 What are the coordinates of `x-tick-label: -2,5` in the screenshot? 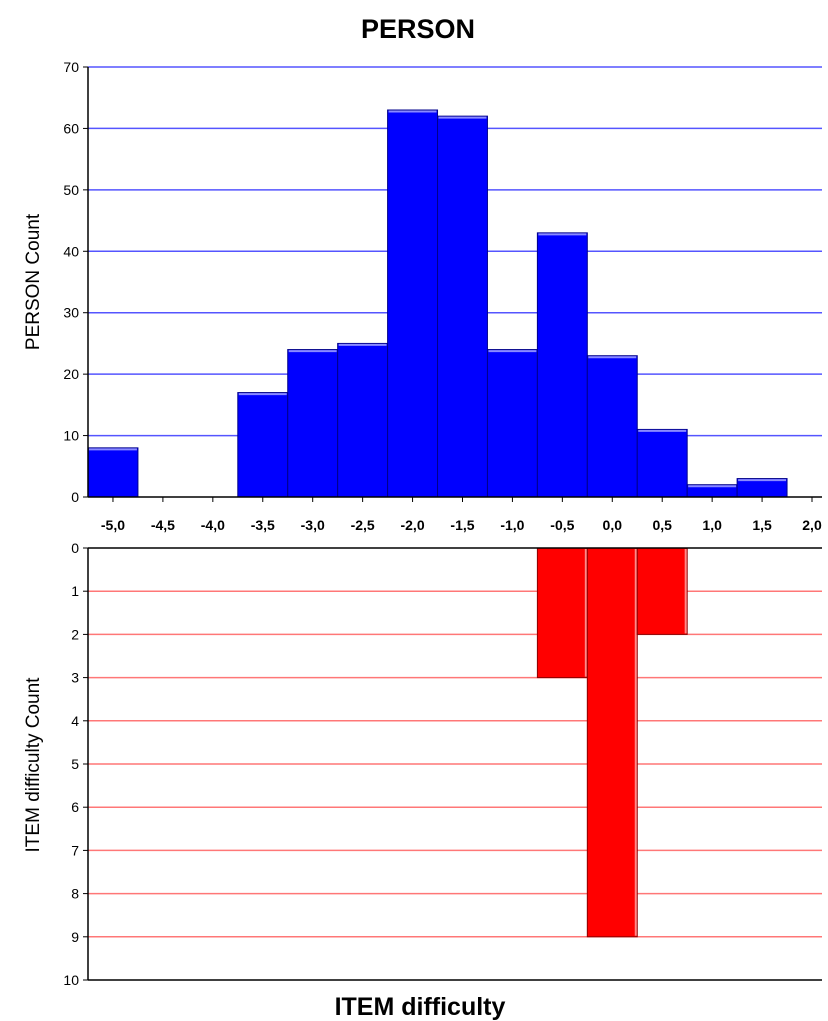 It's located at (363, 525).